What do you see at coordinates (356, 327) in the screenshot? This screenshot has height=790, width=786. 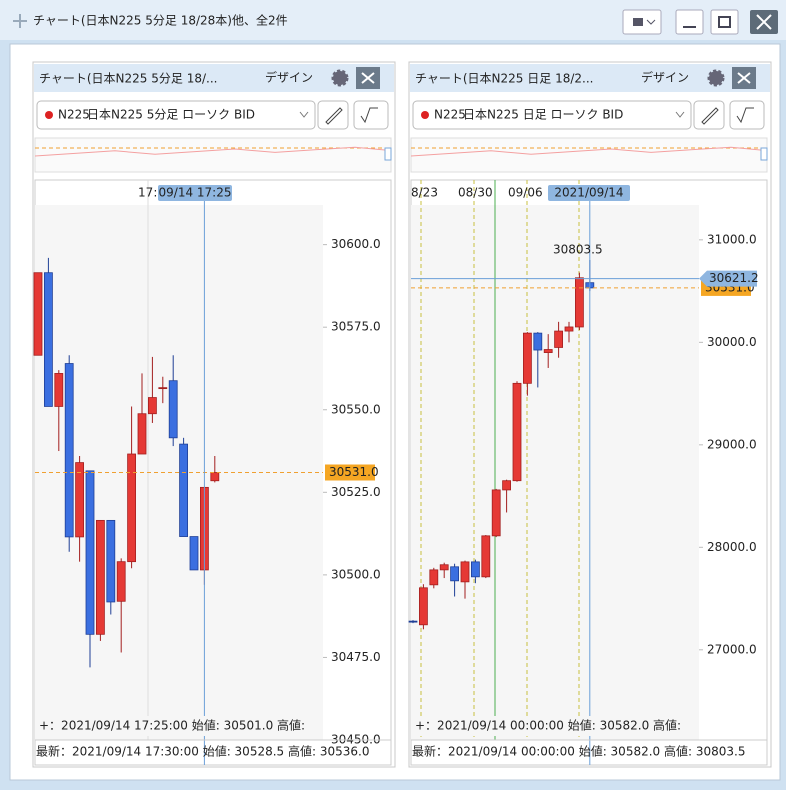 I see `y-tick-label: 30575.0` at bounding box center [356, 327].